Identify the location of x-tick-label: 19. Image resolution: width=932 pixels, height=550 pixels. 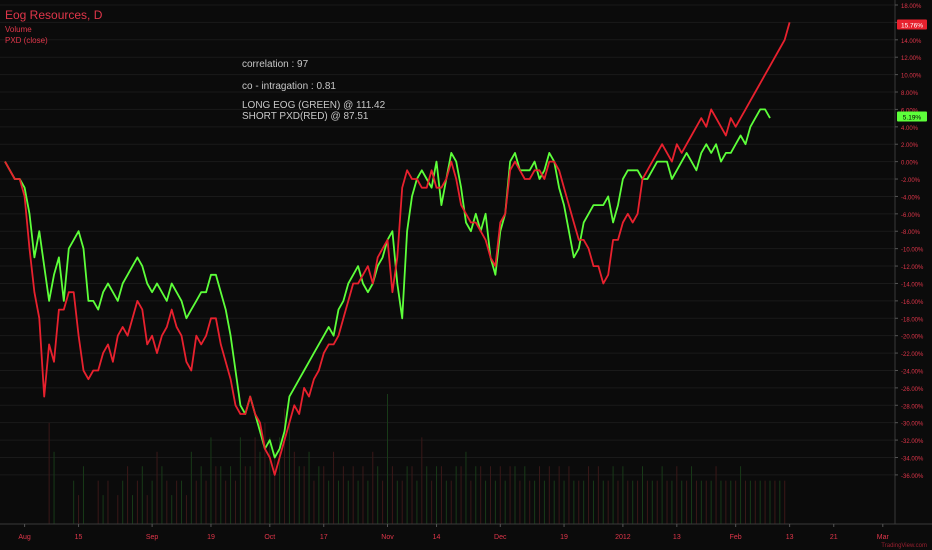
(211, 537).